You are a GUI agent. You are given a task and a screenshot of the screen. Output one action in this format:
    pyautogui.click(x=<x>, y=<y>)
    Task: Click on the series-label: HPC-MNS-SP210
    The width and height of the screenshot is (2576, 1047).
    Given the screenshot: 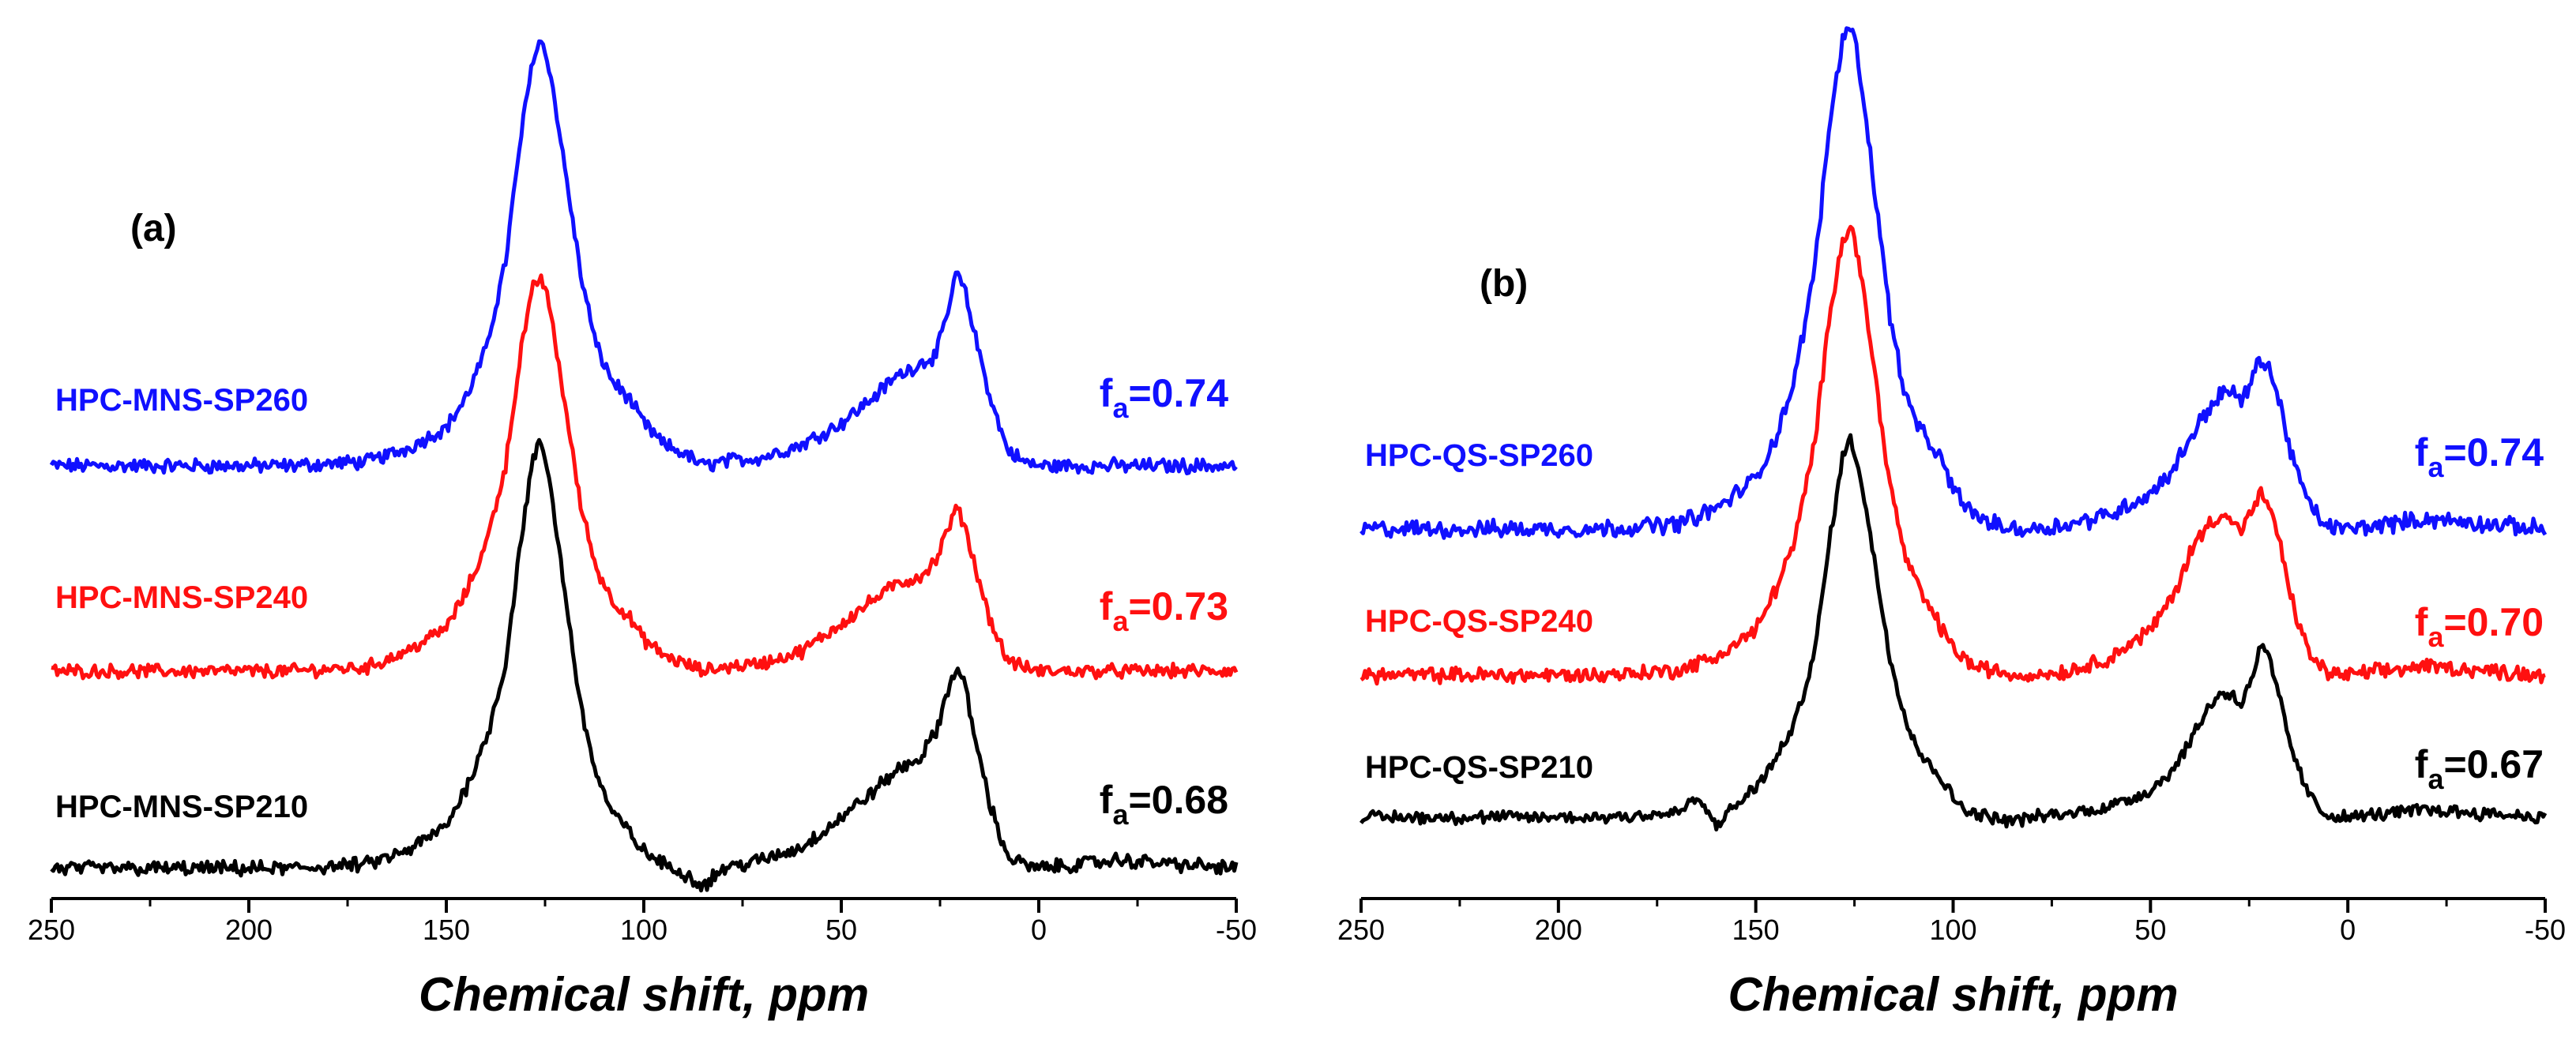 What is the action you would take?
    pyautogui.click(x=182, y=807)
    